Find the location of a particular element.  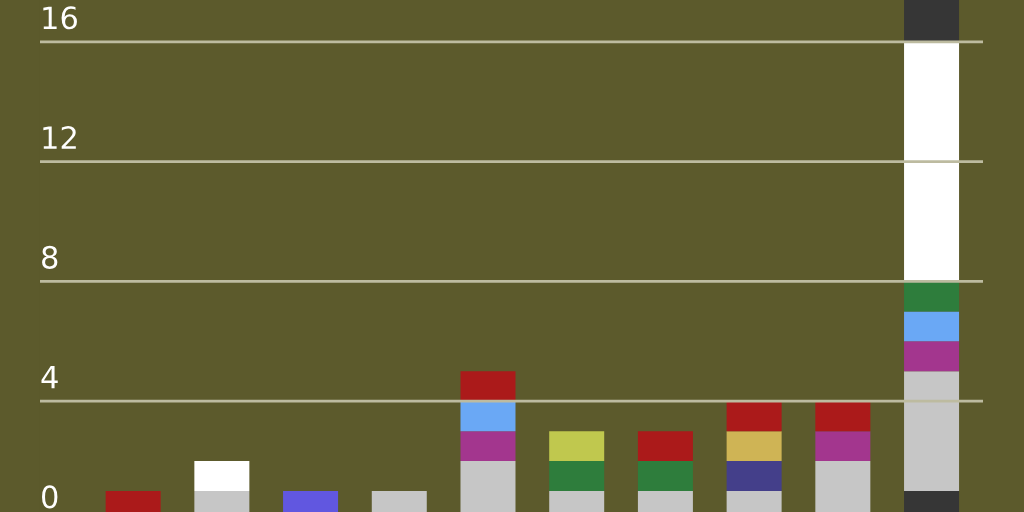

y-tick-label: 0 is located at coordinates (50, 497).